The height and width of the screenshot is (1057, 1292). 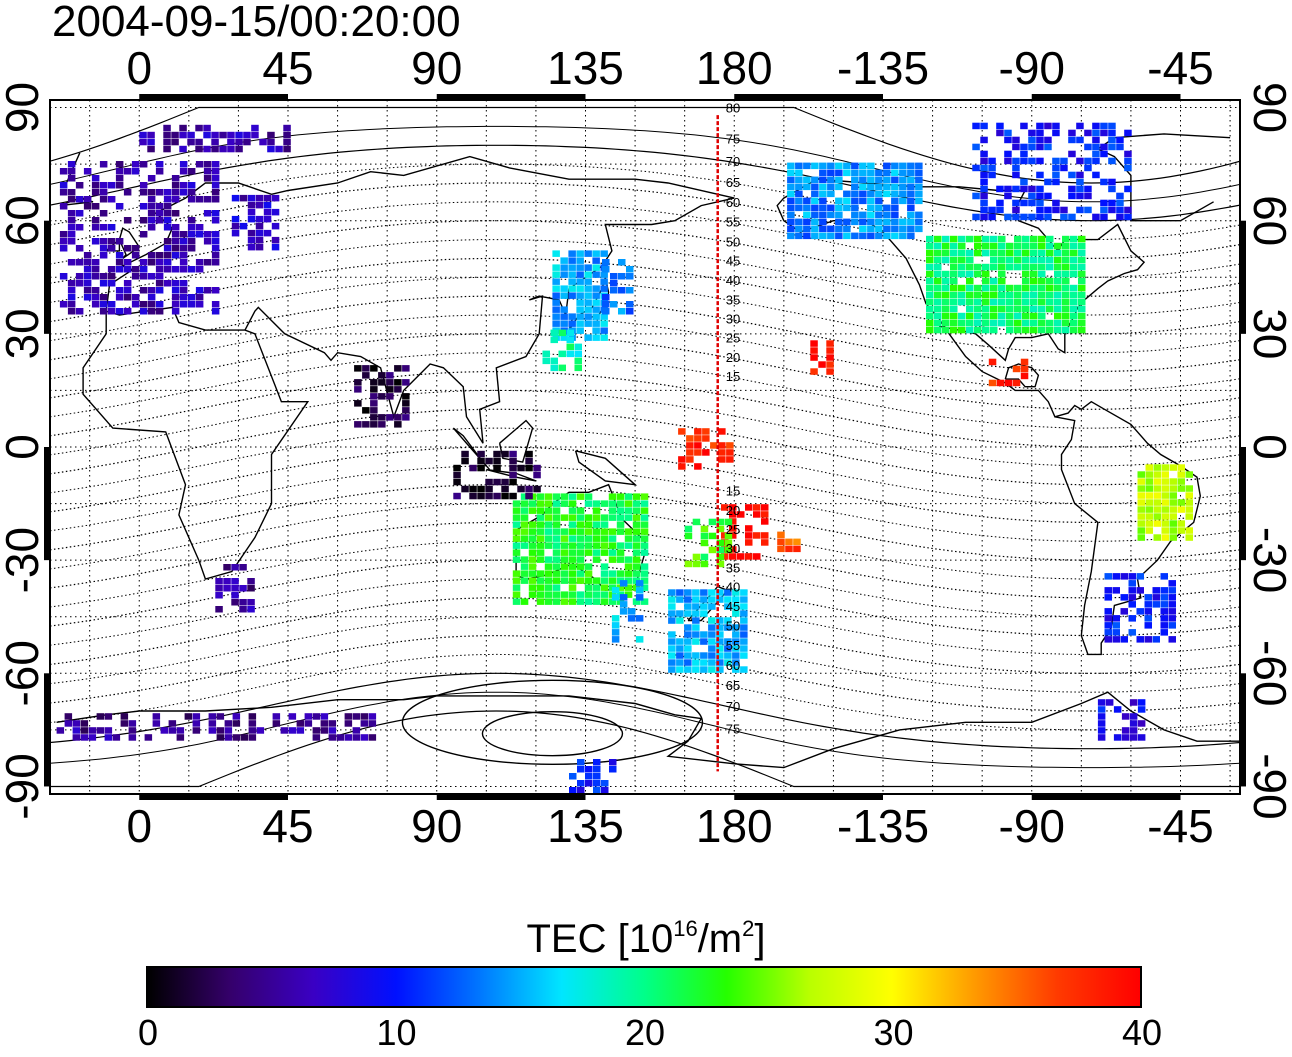 I want to click on right-latitude-tick-label: 30, so click(x=1268, y=333).